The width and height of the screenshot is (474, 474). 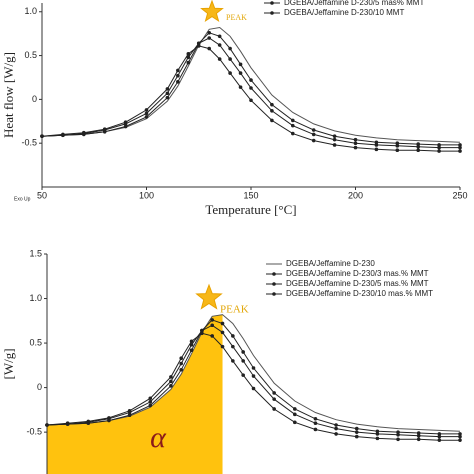 What do you see at coordinates (8, 95) in the screenshot?
I see `y-axis-title: Heat flow [W/g]` at bounding box center [8, 95].